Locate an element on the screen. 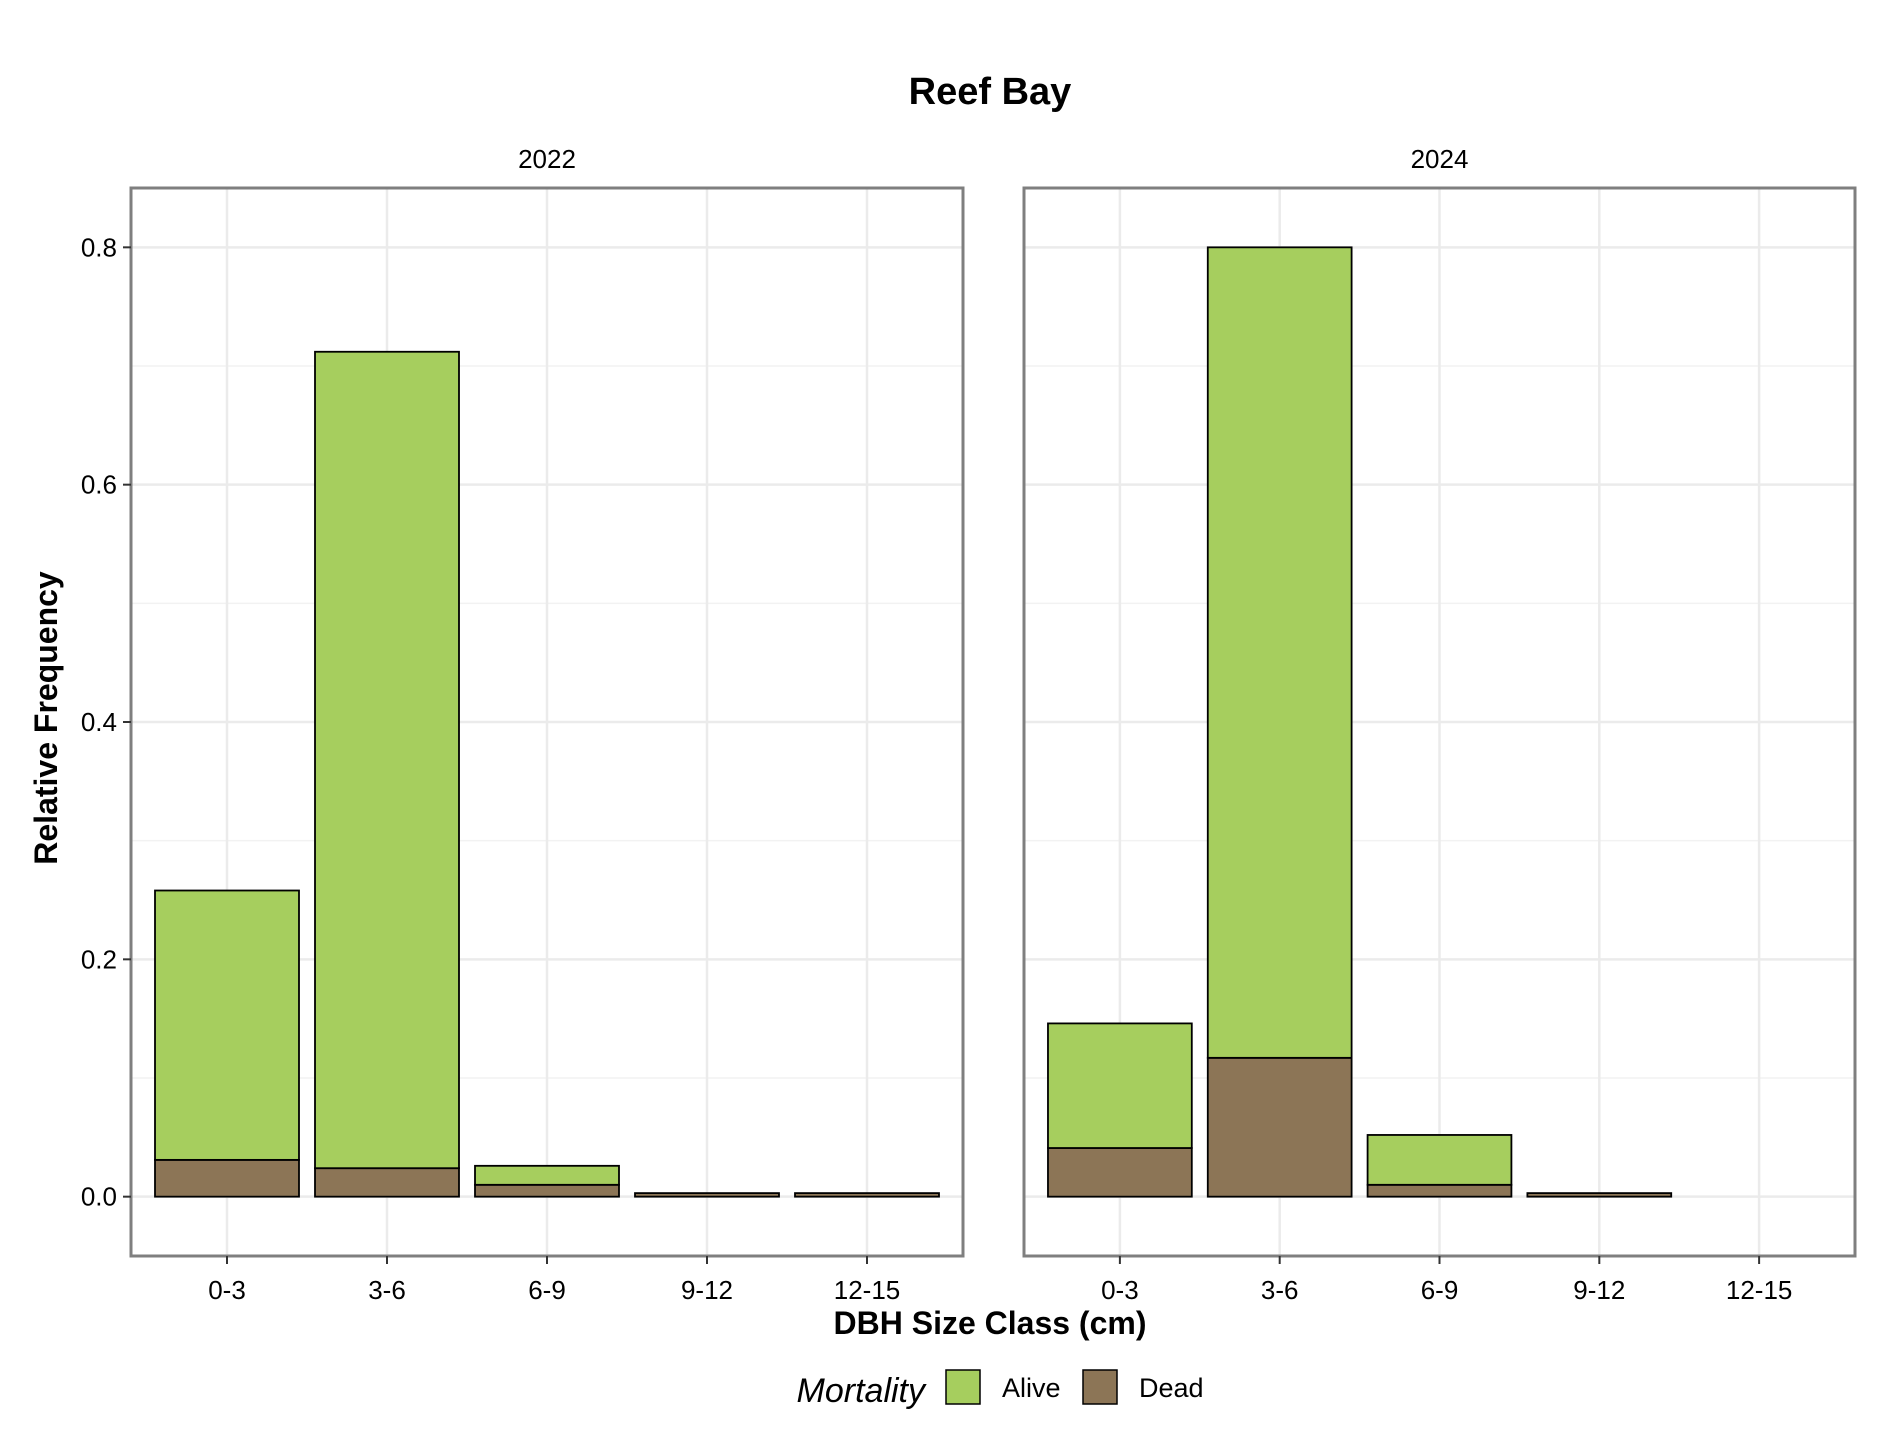  y-tick-label: 0.6 is located at coordinates (99, 485).